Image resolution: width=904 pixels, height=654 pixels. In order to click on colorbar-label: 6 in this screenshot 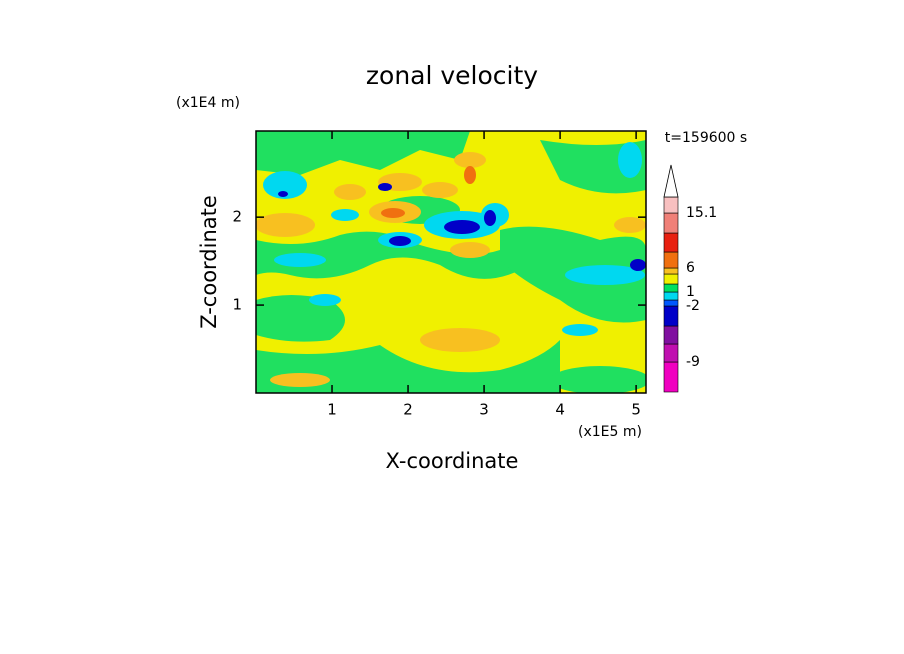, I will do `click(690, 268)`.